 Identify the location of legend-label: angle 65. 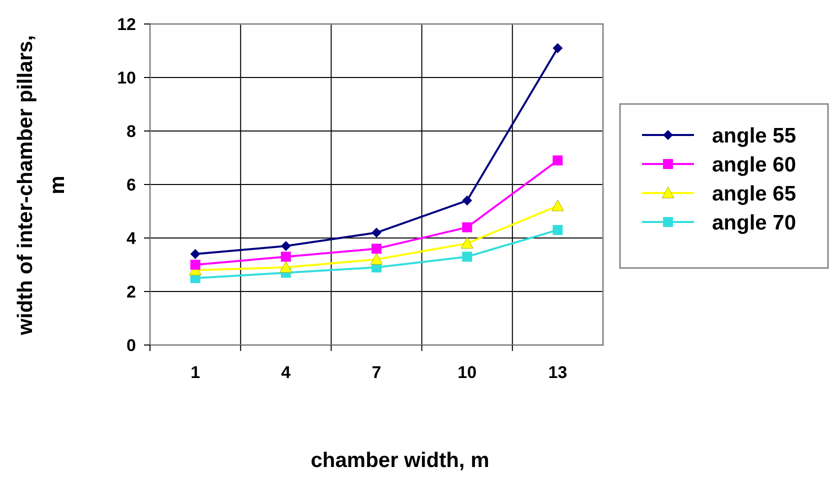
(754, 194).